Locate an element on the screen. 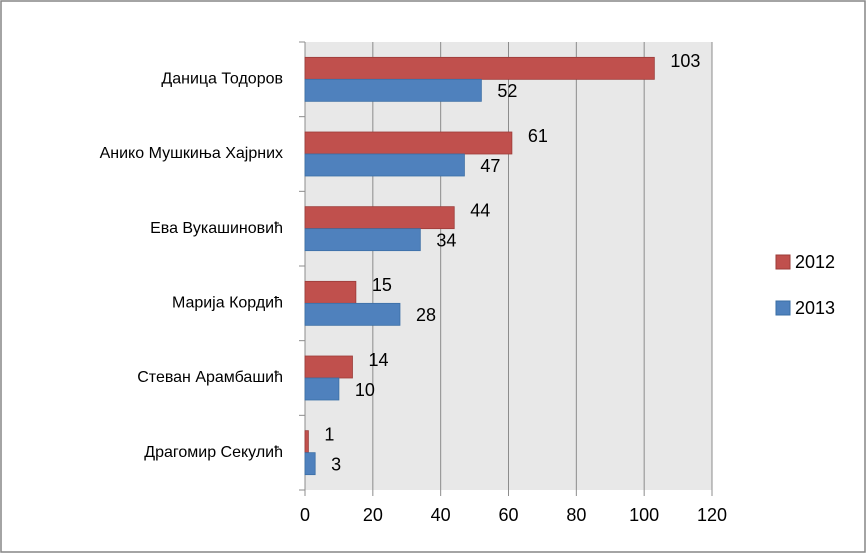  legend-label: 2013 is located at coordinates (815, 308).